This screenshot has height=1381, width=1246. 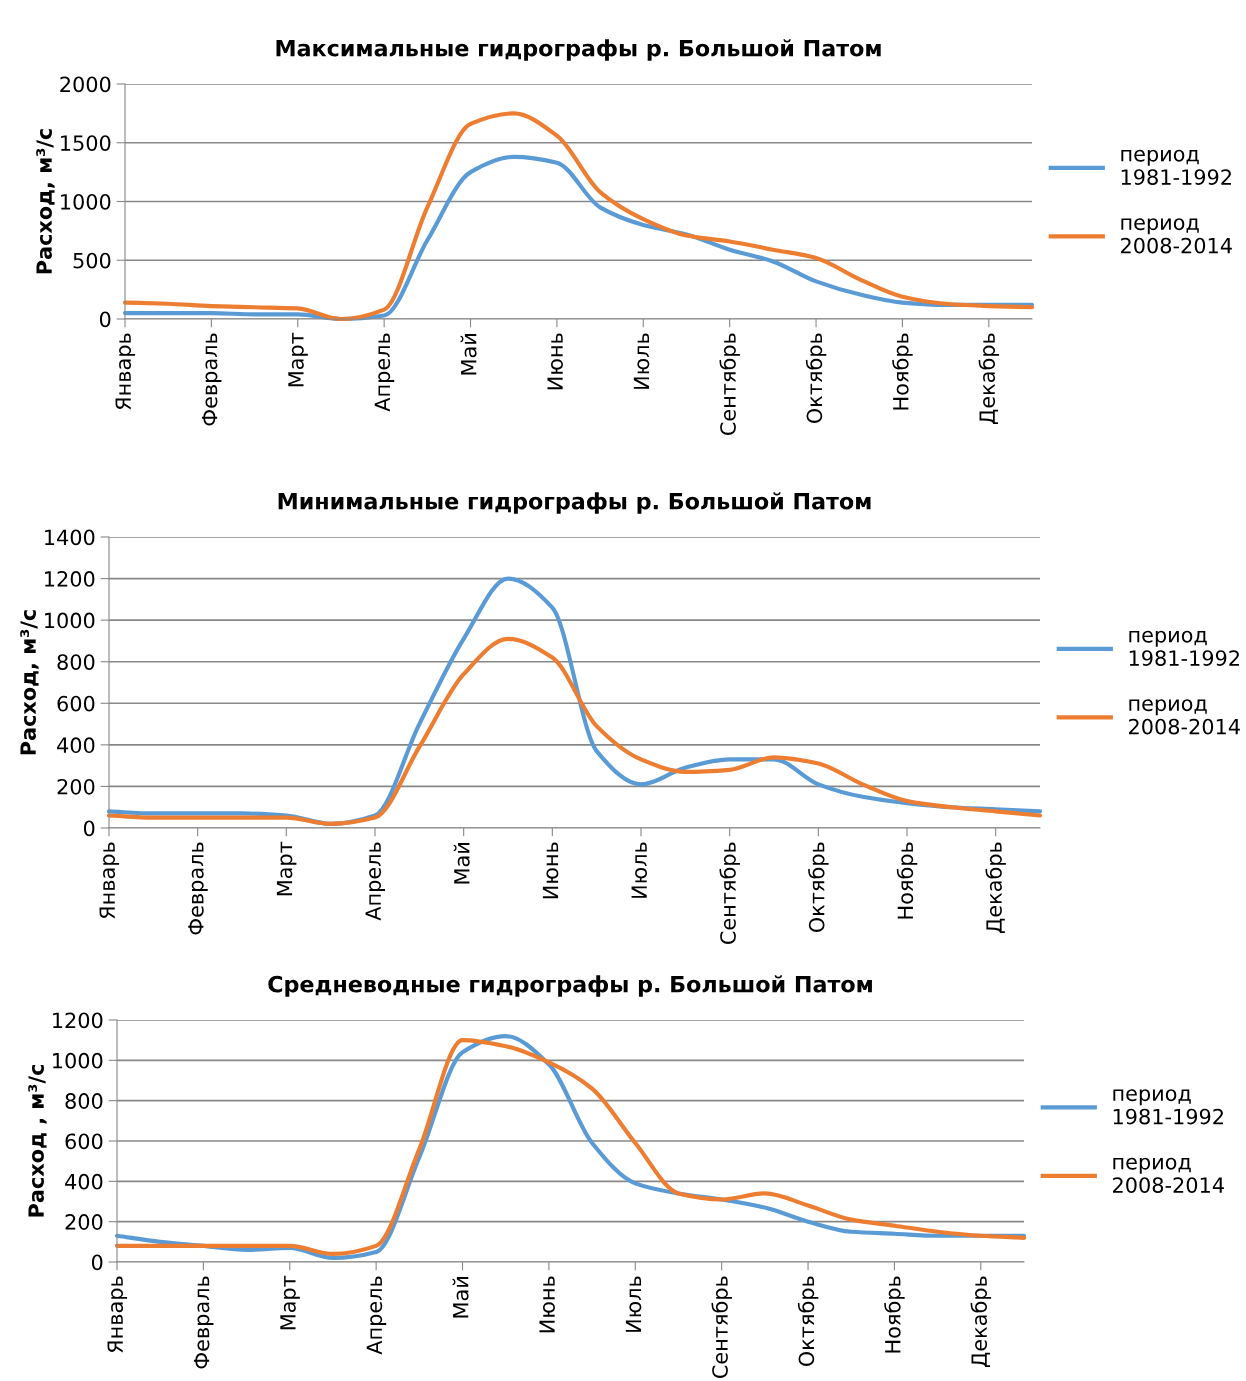 What do you see at coordinates (570, 986) in the screenshot?
I see `chart-title: Средневодные гидрографы р. Большой Патом` at bounding box center [570, 986].